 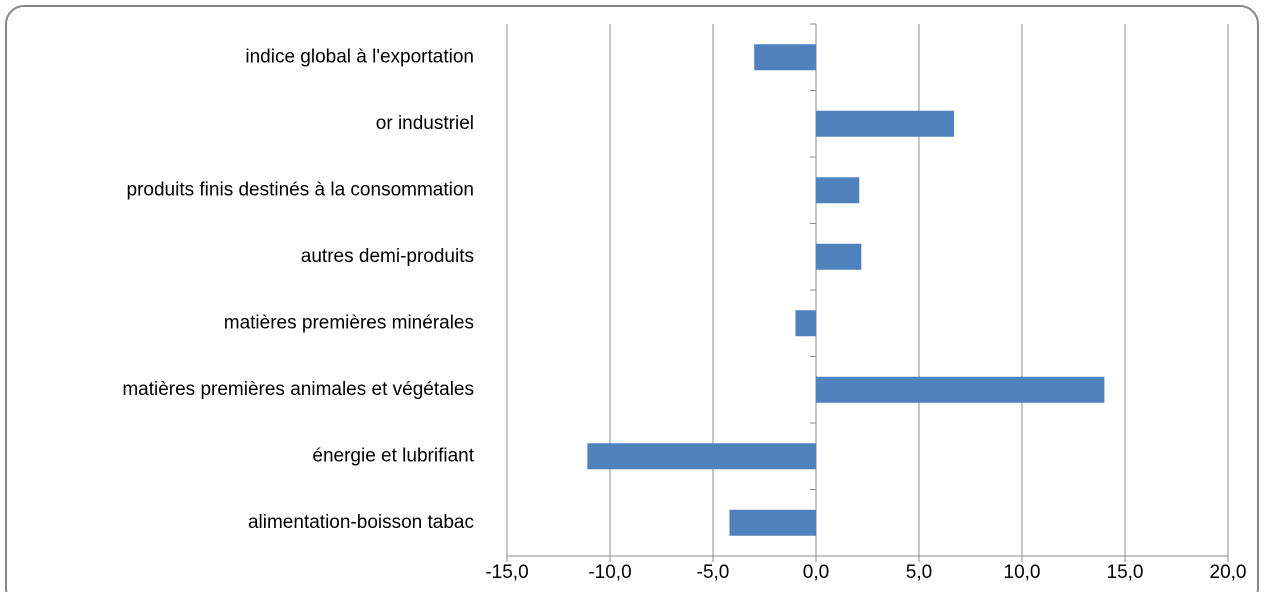 I want to click on y-tick-label: matières premières minérales, so click(x=349, y=322).